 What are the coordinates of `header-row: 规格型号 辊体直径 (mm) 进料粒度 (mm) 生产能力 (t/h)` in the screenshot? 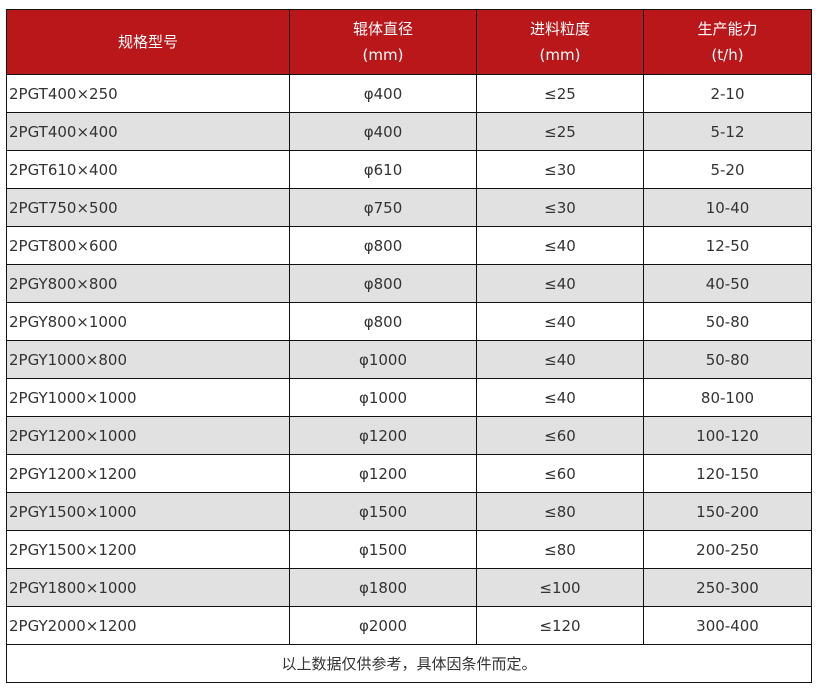 It's located at (409, 42).